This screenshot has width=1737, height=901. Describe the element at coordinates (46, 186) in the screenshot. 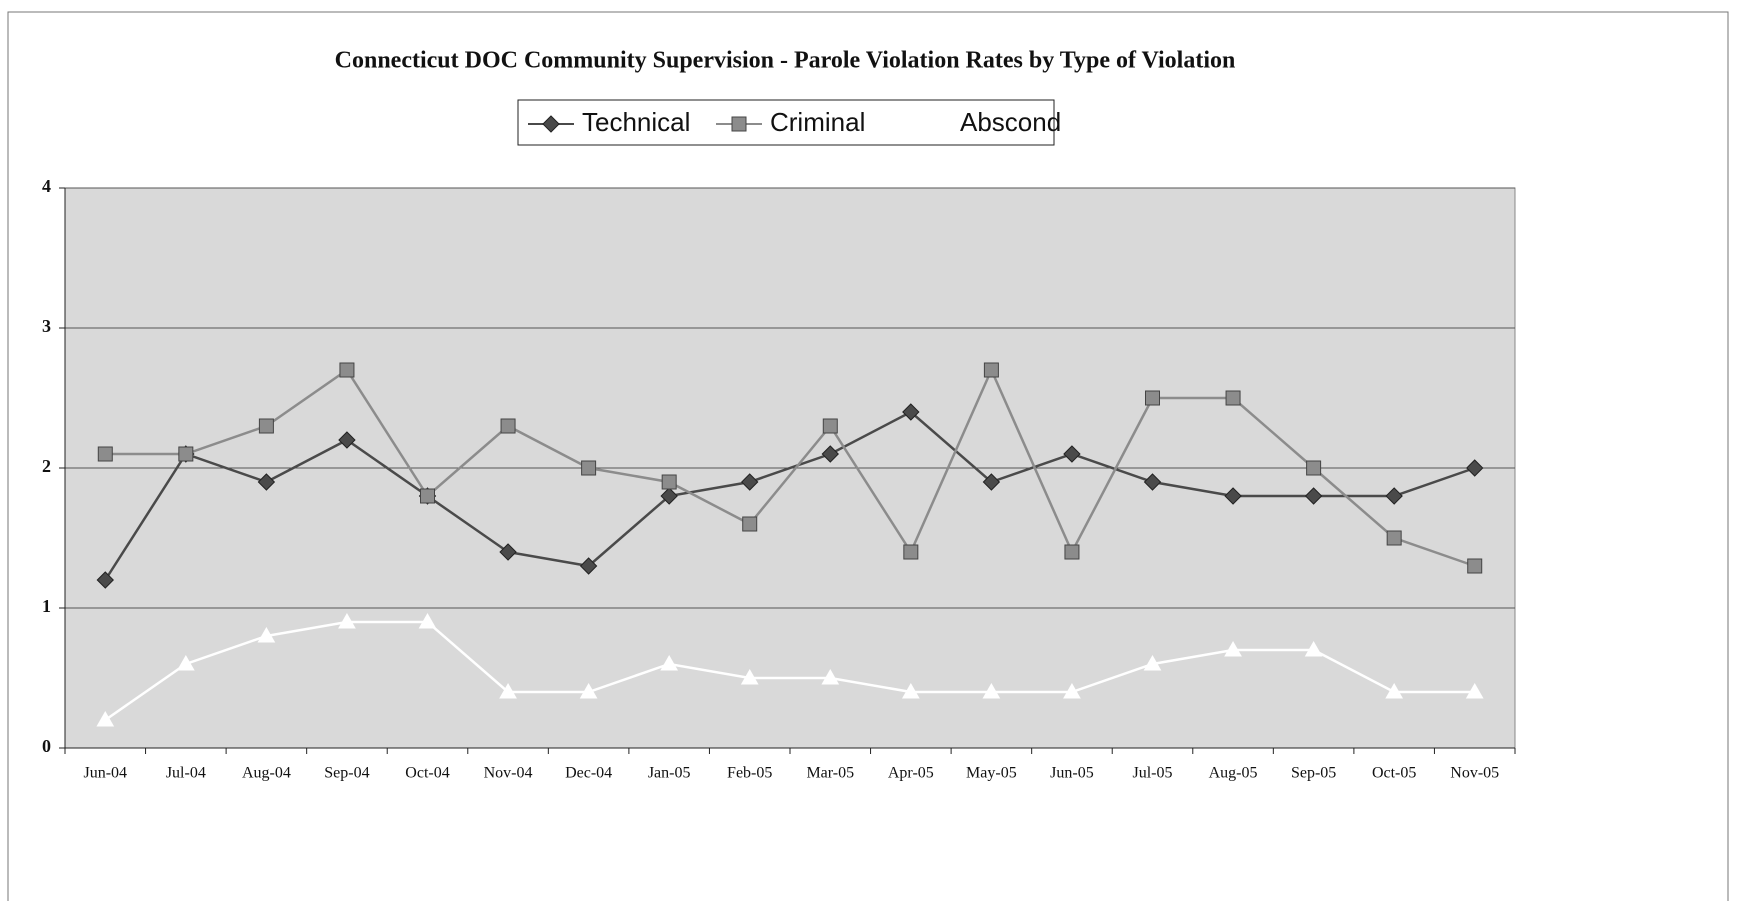

I see `y-tick-label: 4` at that location.